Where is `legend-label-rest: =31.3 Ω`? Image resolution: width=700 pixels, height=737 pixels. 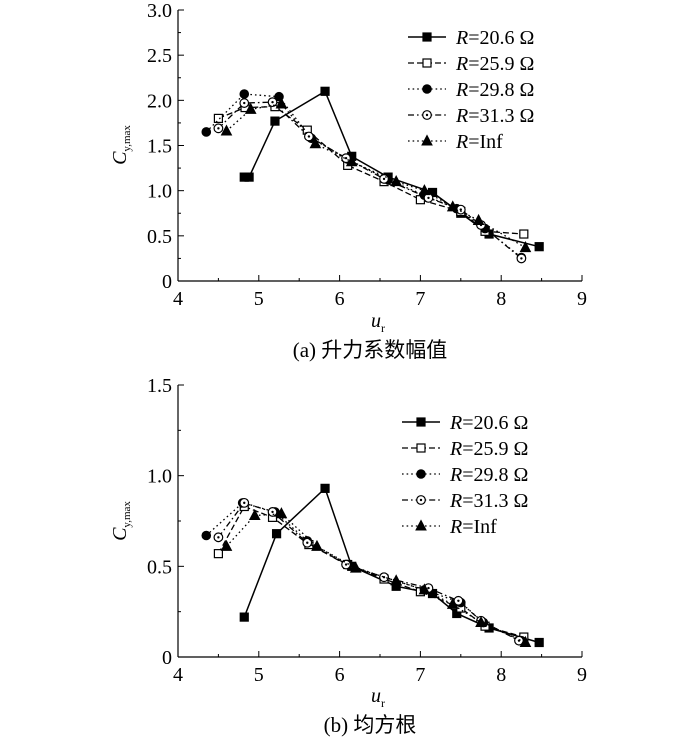
legend-label-rest: =31.3 Ω is located at coordinates (495, 501).